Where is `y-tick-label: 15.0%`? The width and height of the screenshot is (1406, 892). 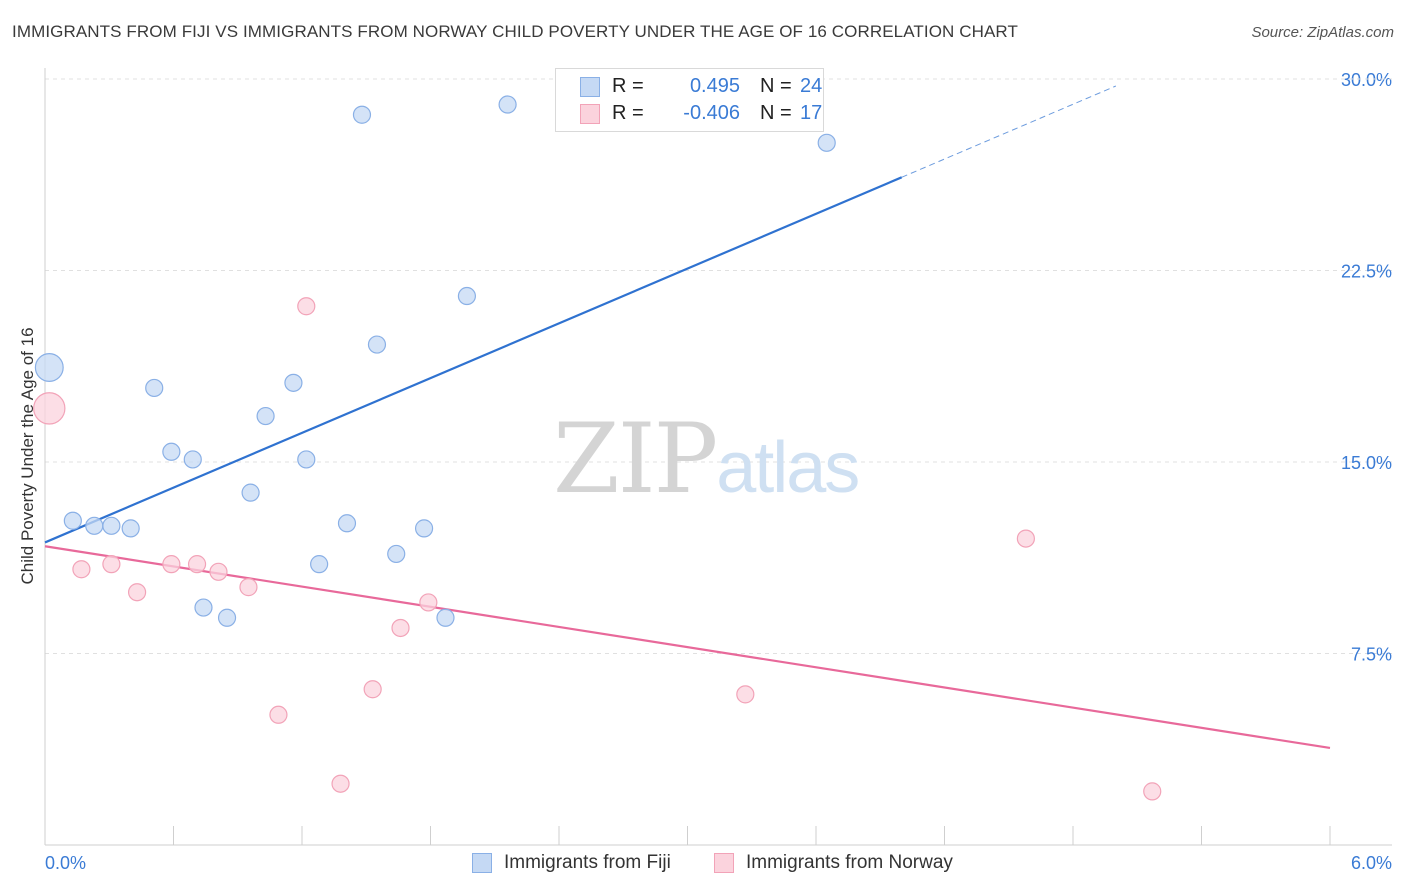
y-tick-label: 15.0% is located at coordinates (1366, 463).